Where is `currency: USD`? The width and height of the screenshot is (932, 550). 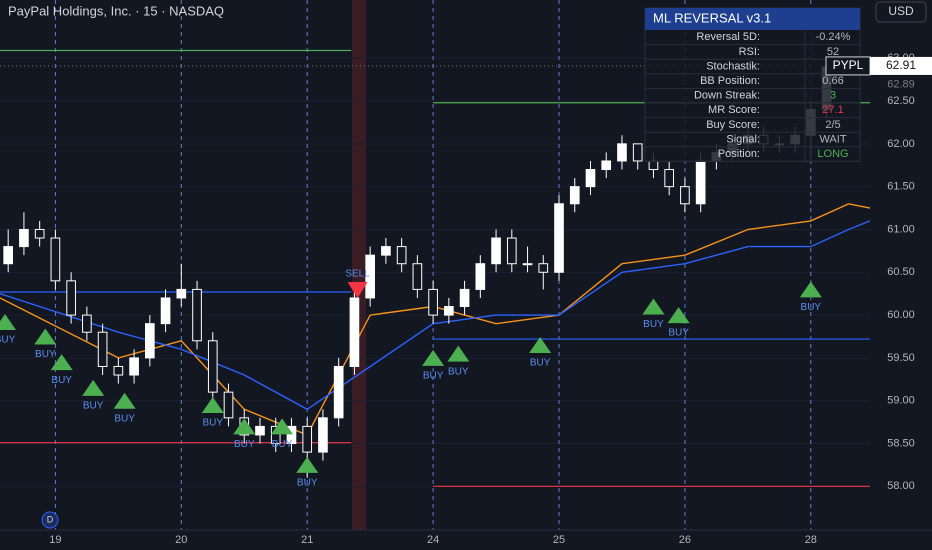
currency: USD is located at coordinates (901, 11).